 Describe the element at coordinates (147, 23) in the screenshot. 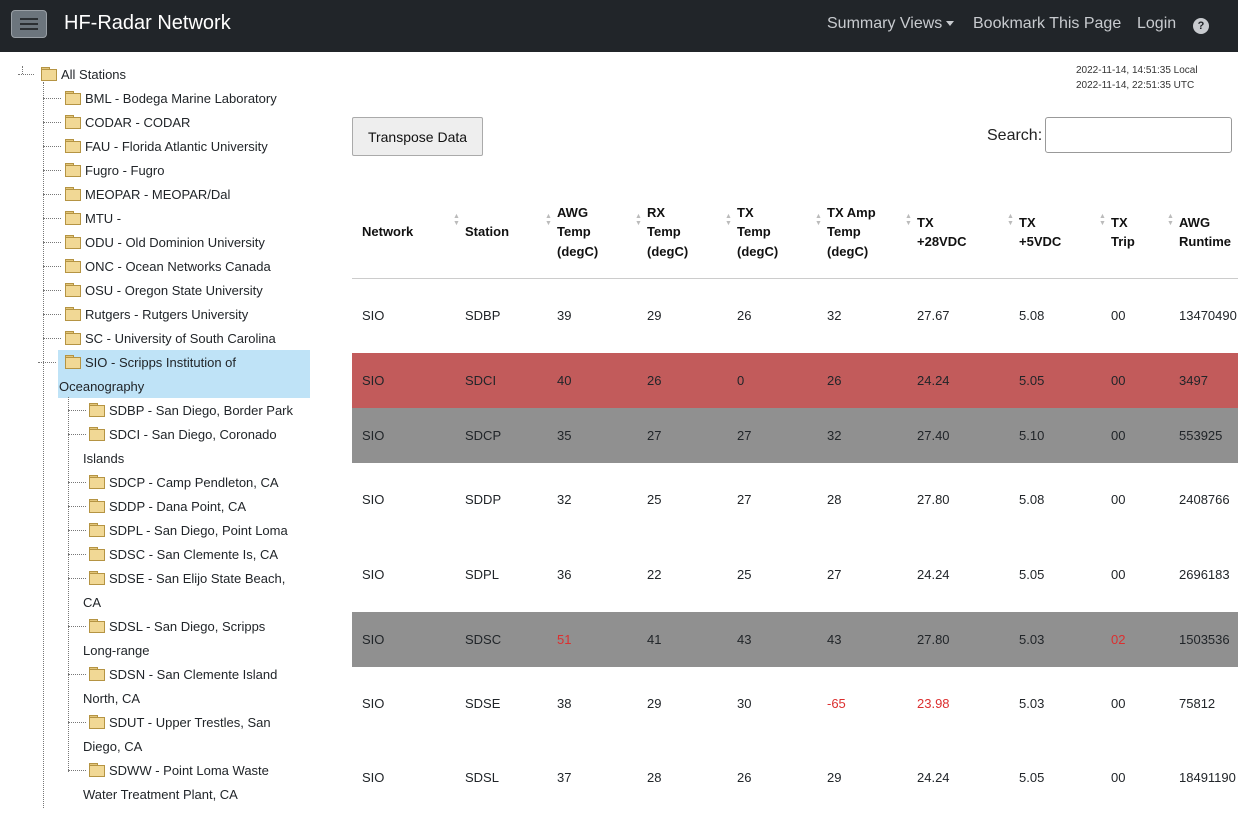

I see `brand-title: HF-Radar Network` at that location.